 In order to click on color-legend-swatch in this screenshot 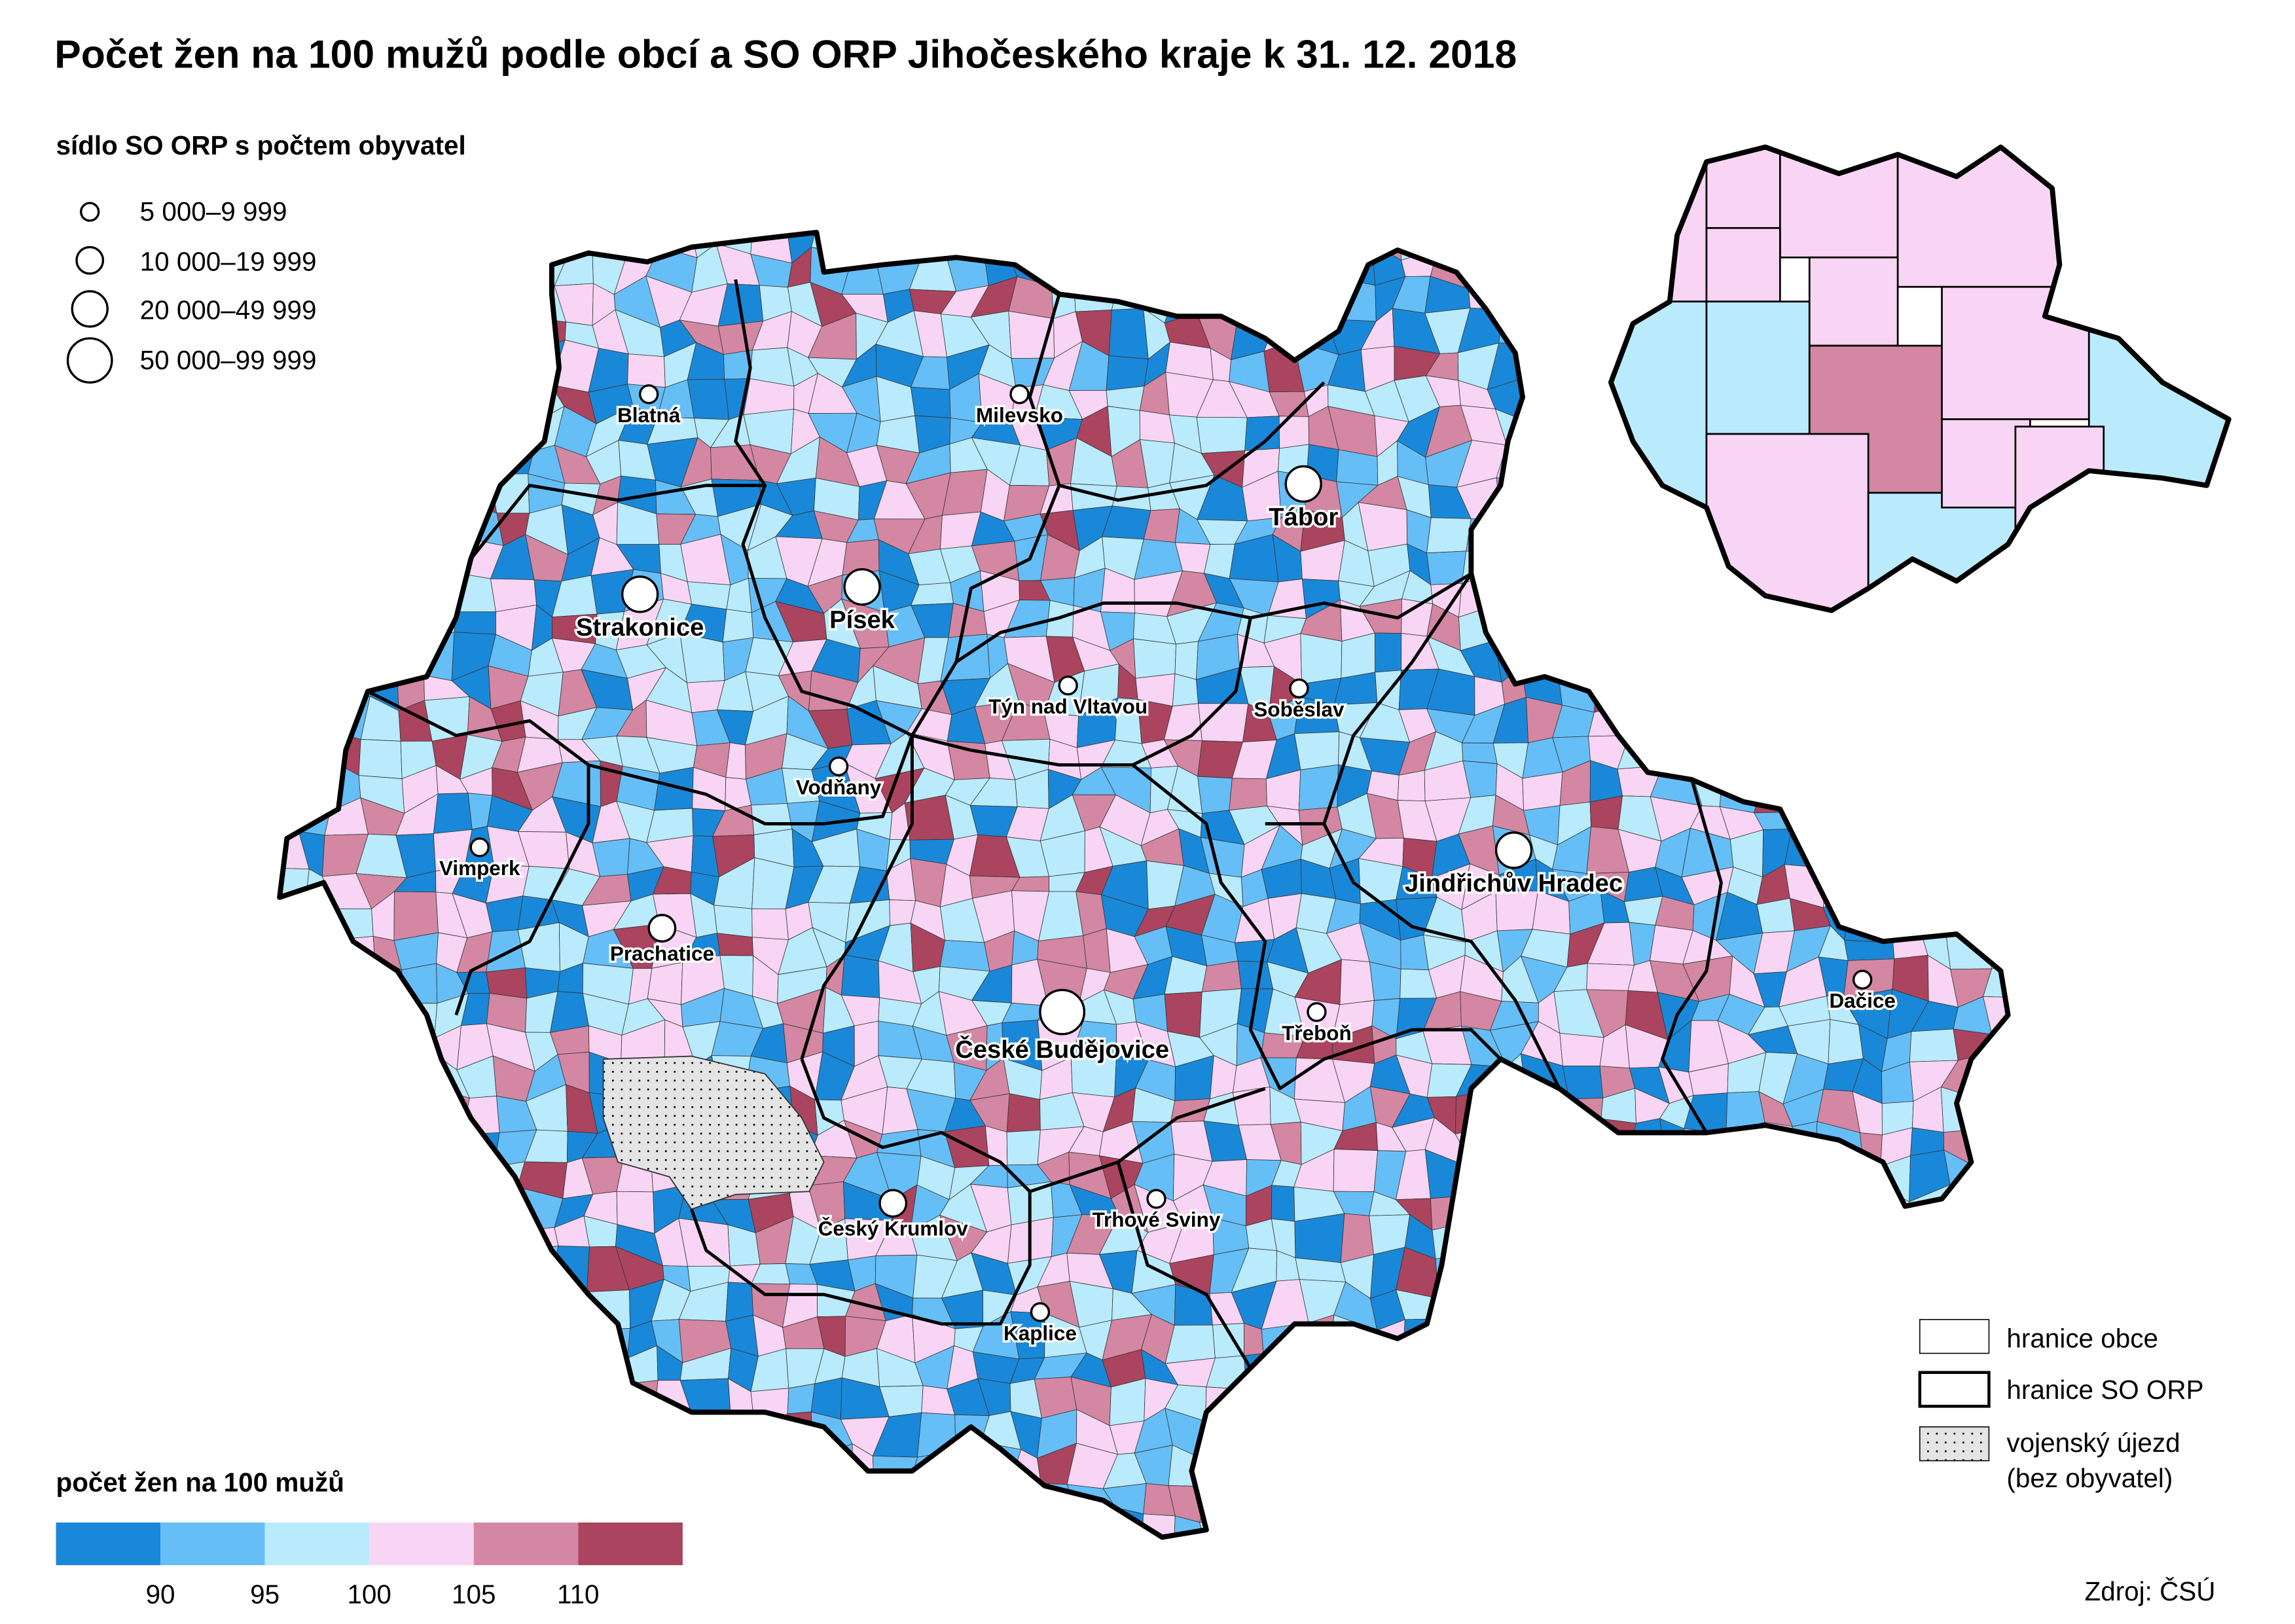, I will do `click(526, 1544)`.